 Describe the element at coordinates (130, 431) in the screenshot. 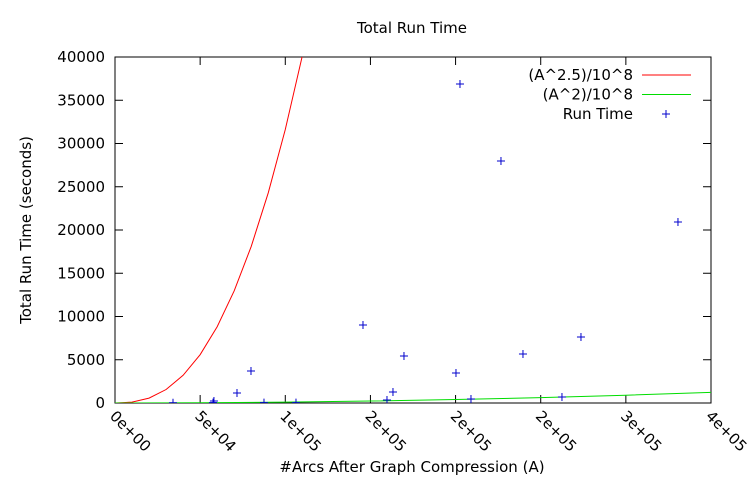

I see `x-tick-label: 0e+00` at that location.